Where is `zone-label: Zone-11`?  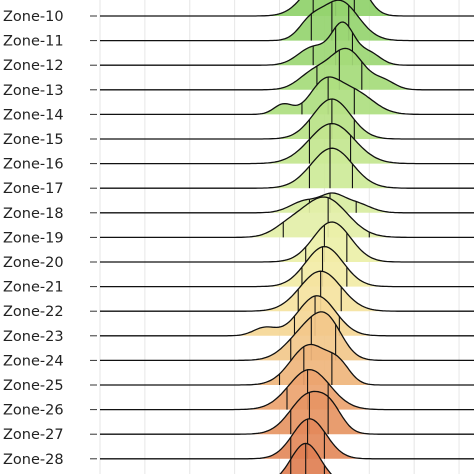 zone-label: Zone-11 is located at coordinates (33, 42).